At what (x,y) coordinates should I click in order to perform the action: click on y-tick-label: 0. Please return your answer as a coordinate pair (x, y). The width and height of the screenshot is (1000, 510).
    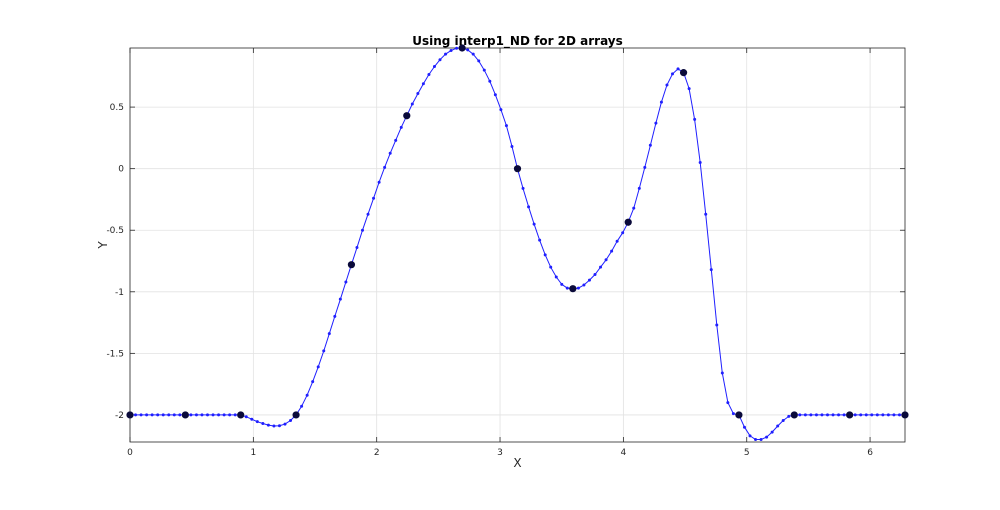
    Looking at the image, I should click on (121, 170).